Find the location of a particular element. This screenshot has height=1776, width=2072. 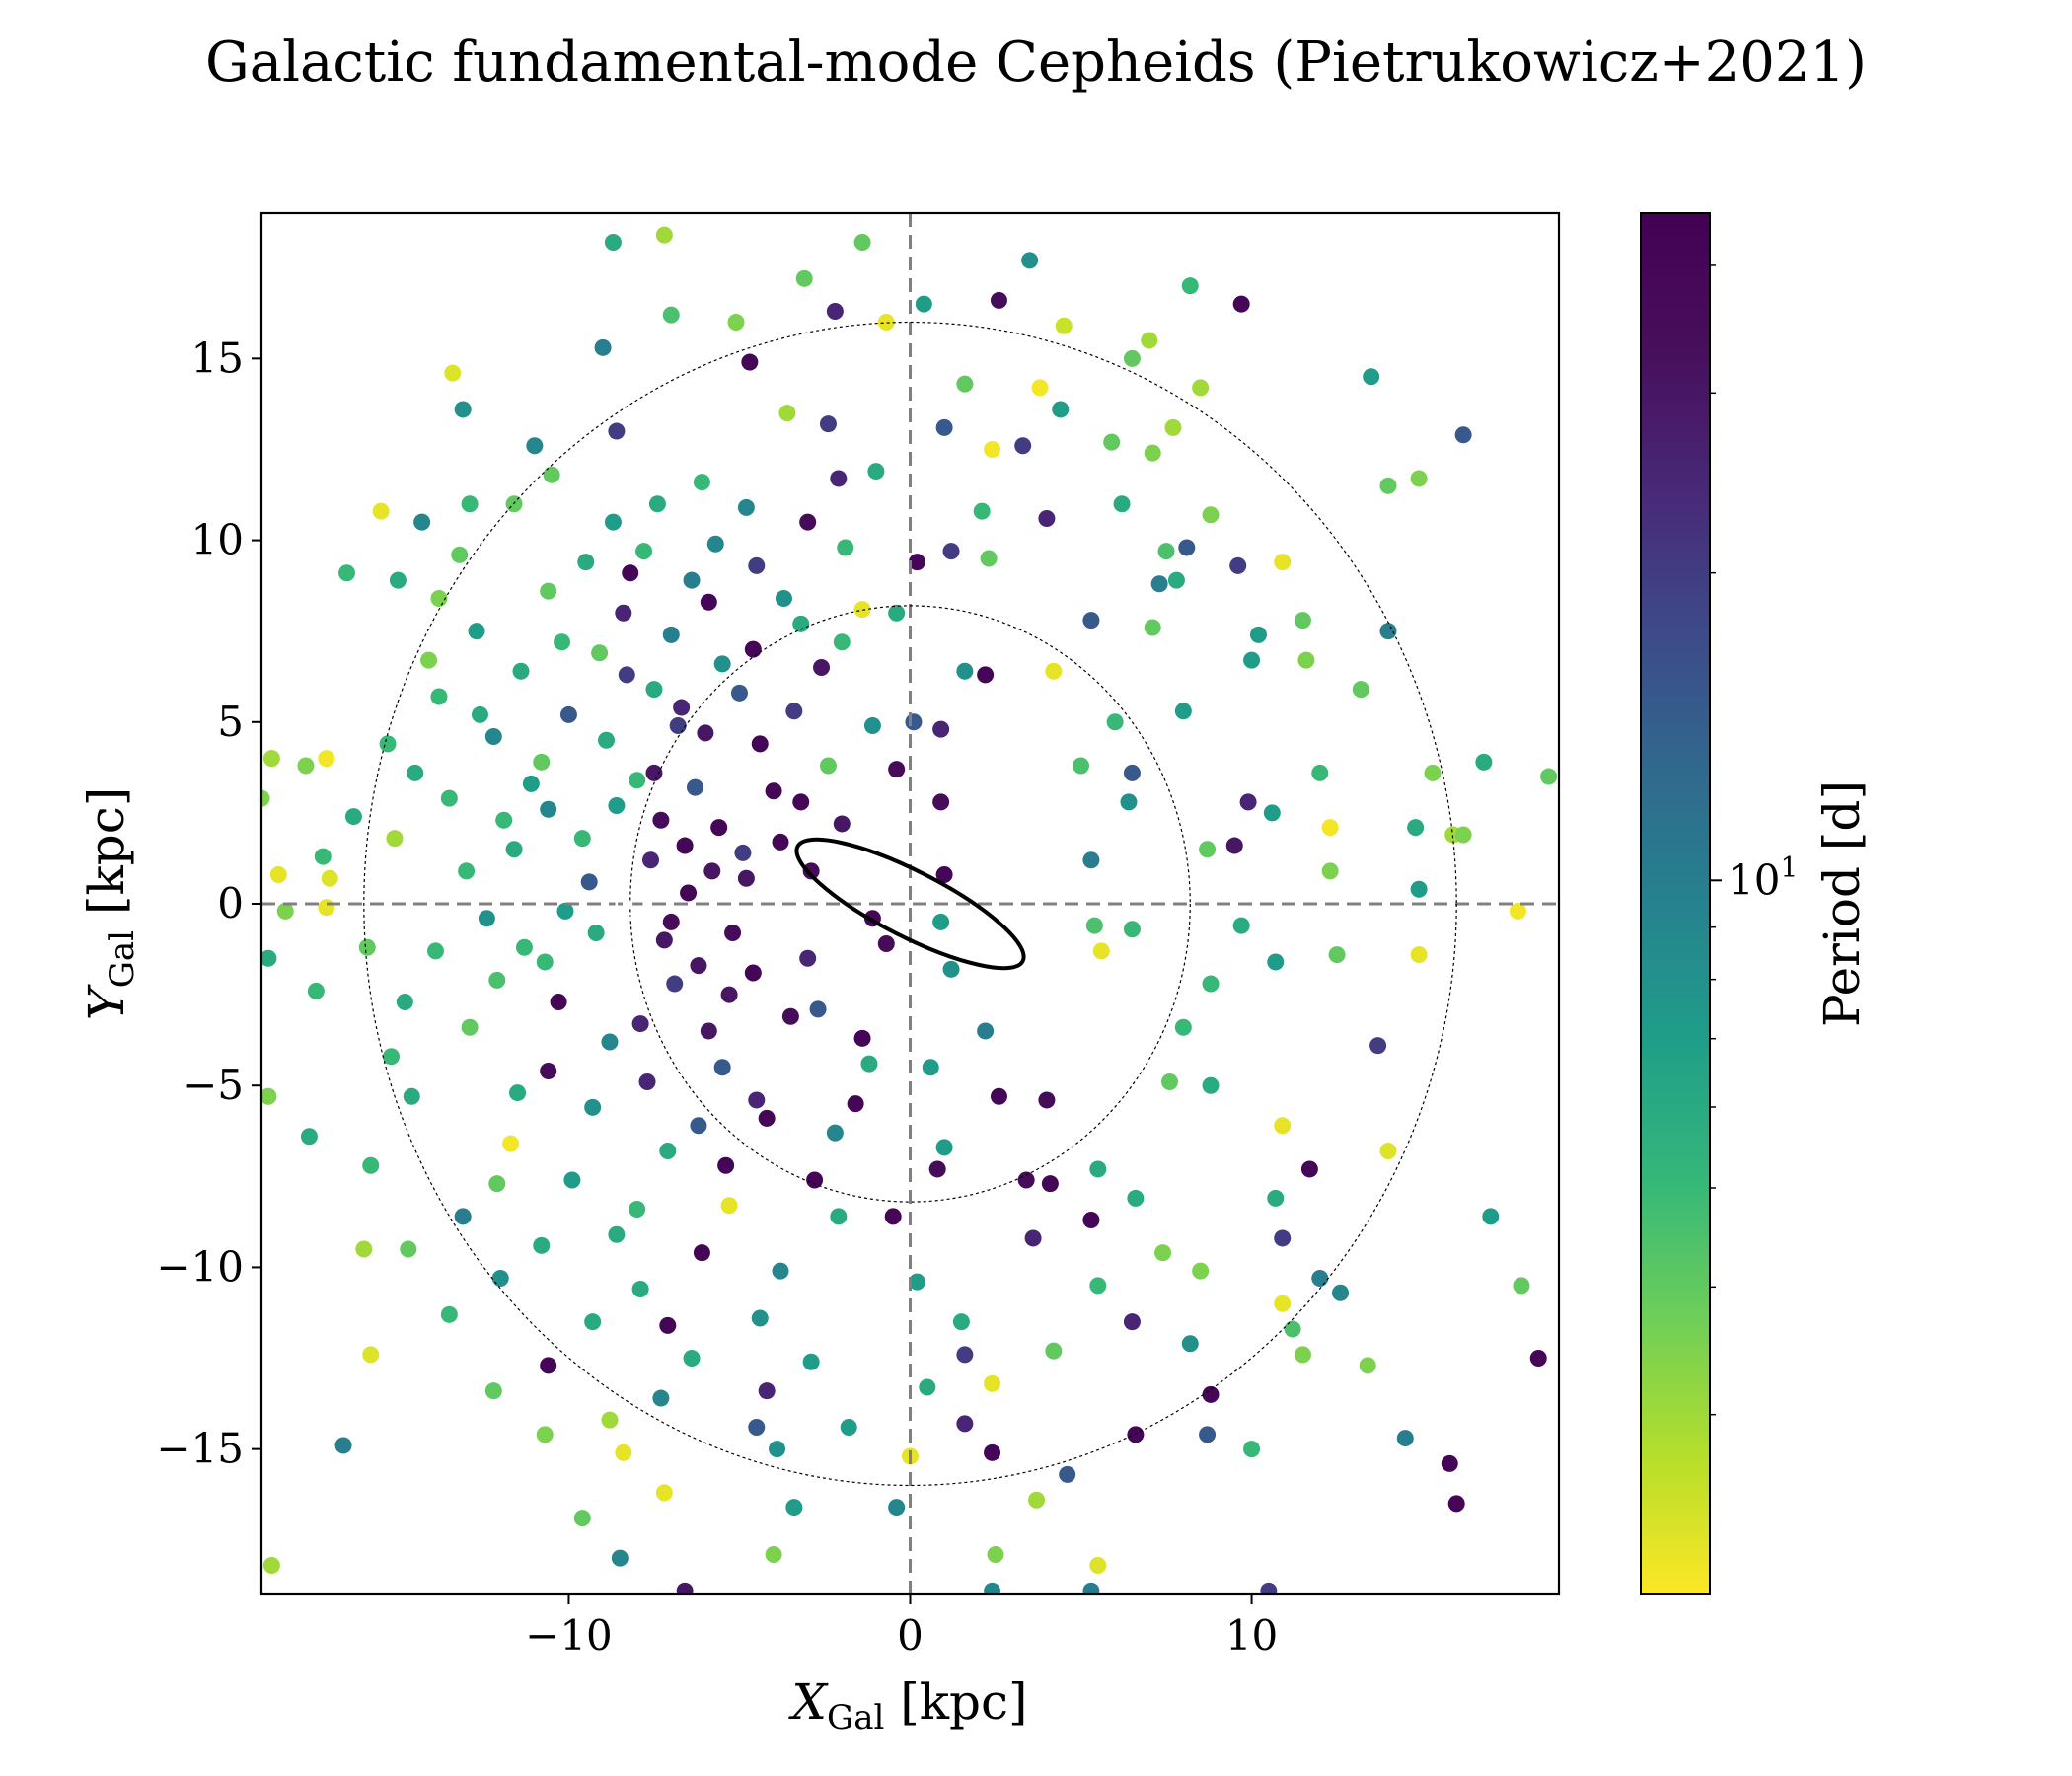

x-tick-label: 10 is located at coordinates (1252, 1636).